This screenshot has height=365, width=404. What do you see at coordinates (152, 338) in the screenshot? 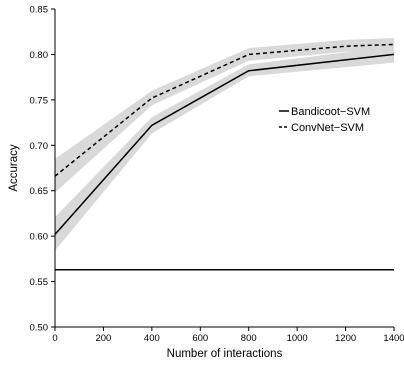
I see `x-tick-label: 400` at bounding box center [152, 338].